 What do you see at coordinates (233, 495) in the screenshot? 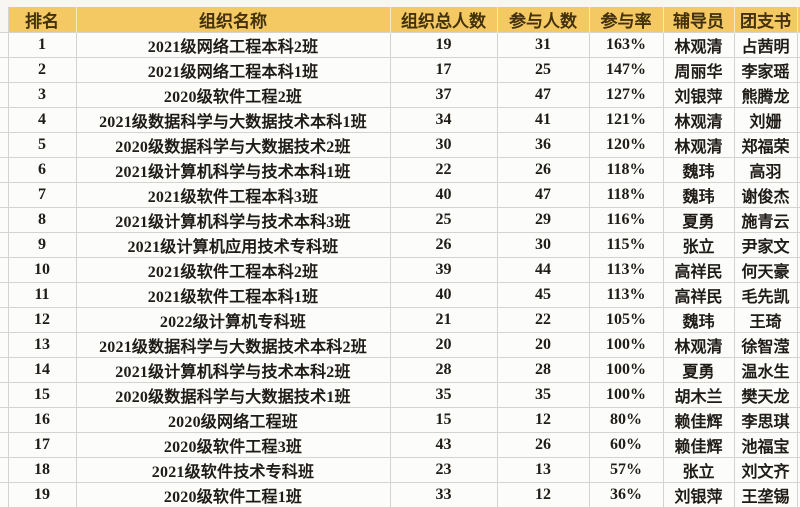
I see `cell-name: 2020级软件工程1班` at bounding box center [233, 495].